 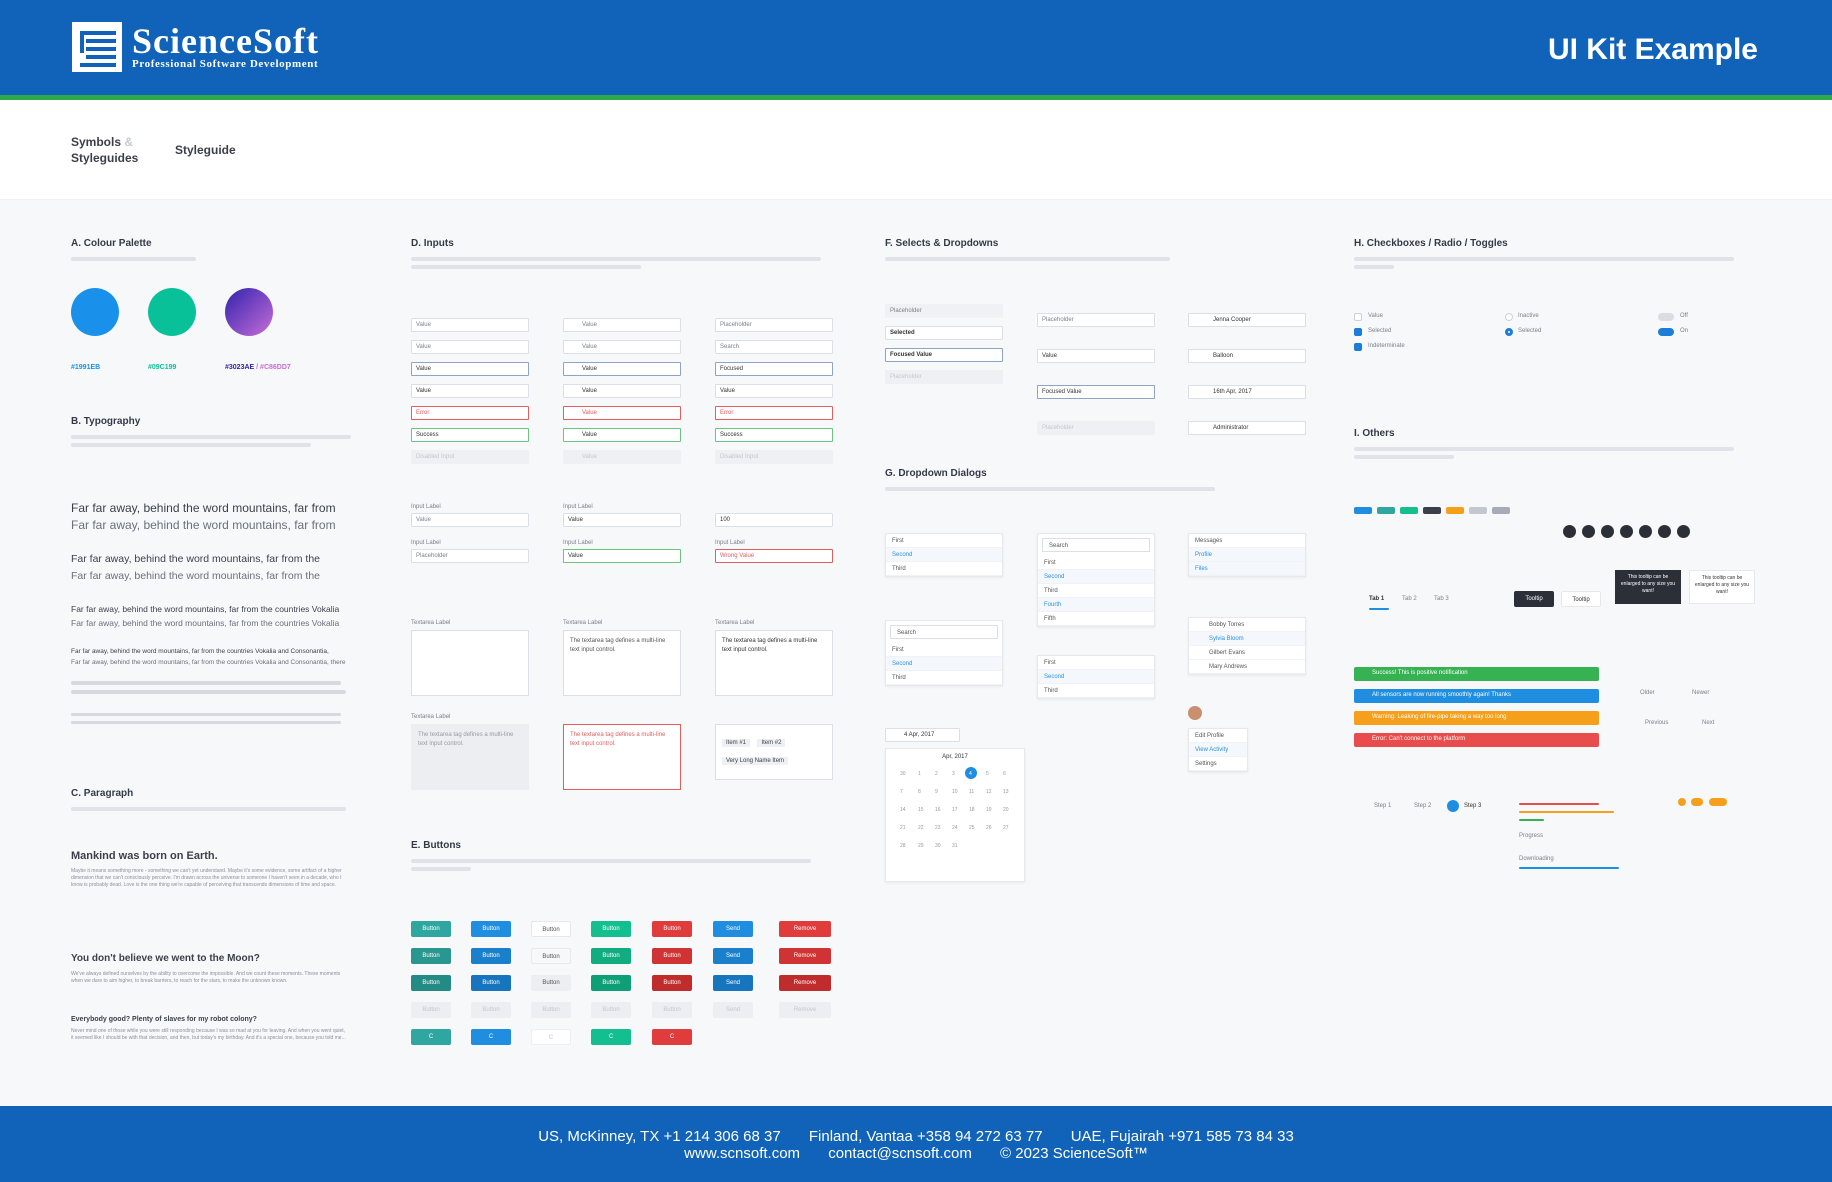 I want to click on tab-3: Tab 3, so click(x=1441, y=599).